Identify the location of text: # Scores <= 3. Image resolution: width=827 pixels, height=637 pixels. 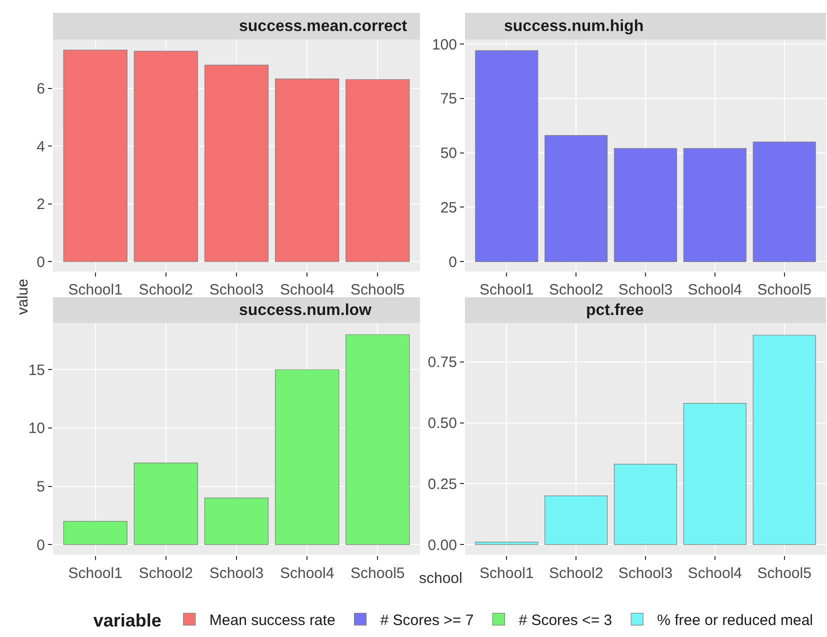
(565, 621).